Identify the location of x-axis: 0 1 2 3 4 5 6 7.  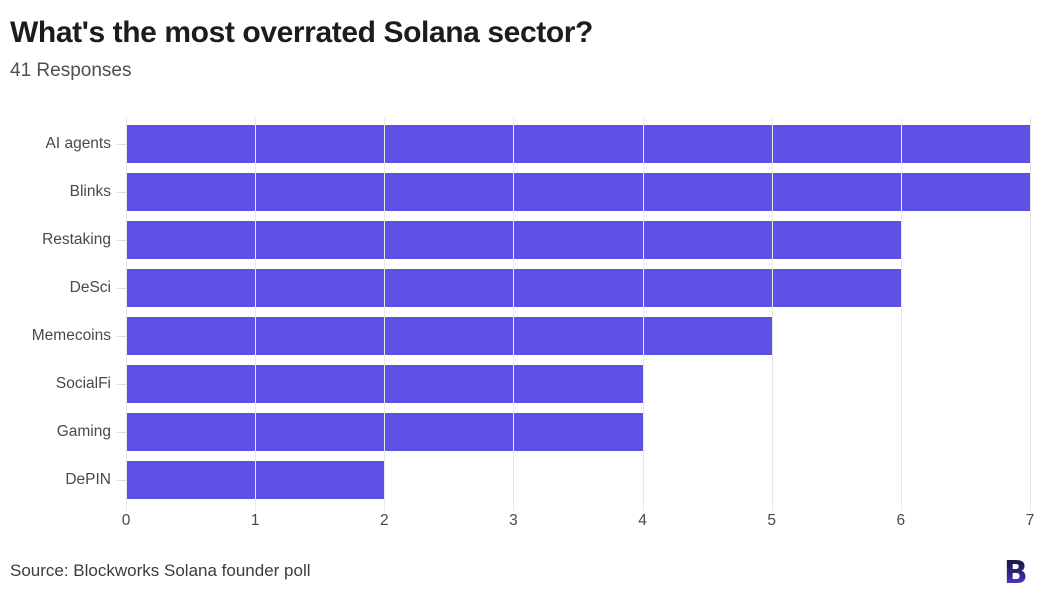
(522, 519).